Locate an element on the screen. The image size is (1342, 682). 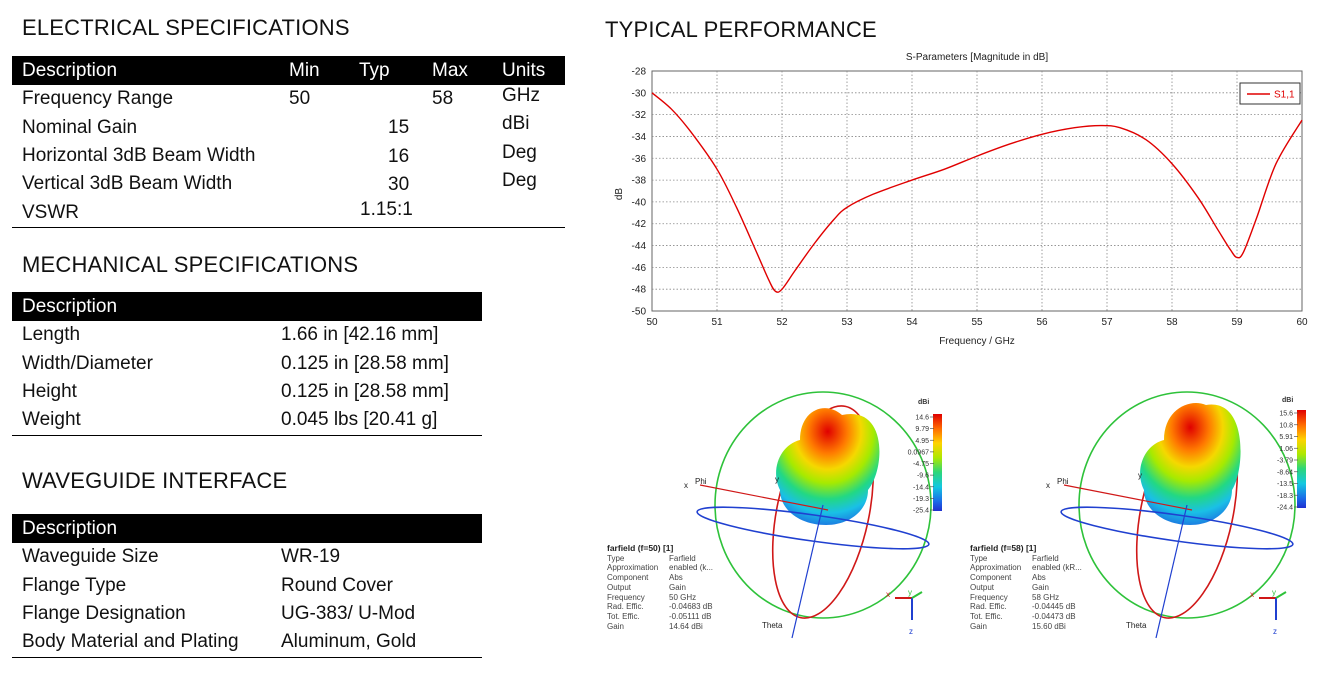
cell-value: 1.66 in [42.16 mm] is located at coordinates (360, 335).